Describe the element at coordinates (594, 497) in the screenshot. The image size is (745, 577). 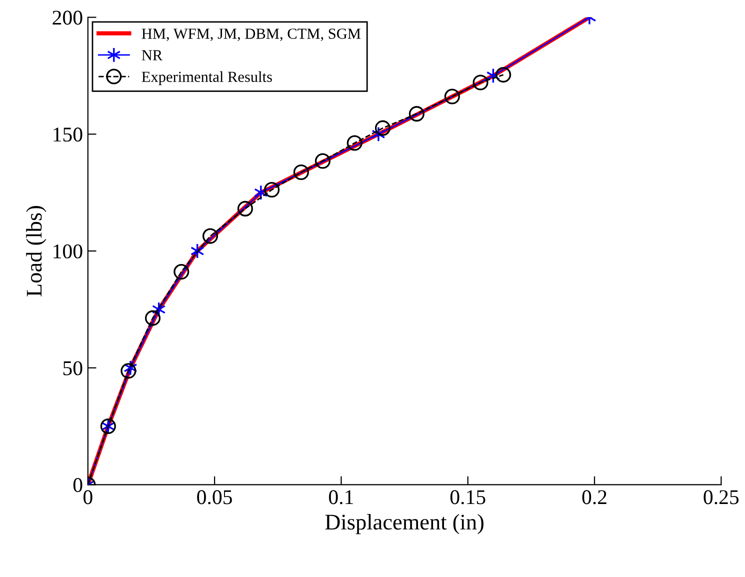
I see `x-tick-label: 0.2` at that location.